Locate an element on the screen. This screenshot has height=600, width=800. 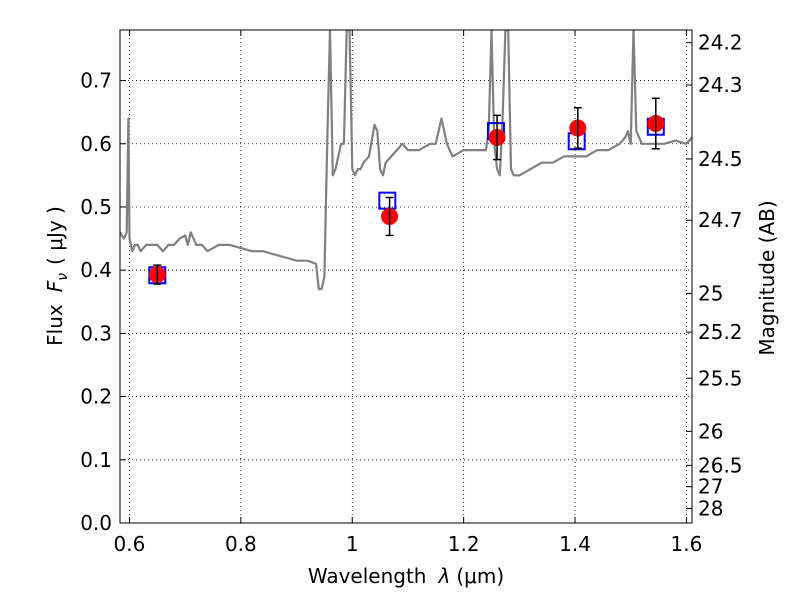
y-tick-label: 0.1 is located at coordinates (96, 460).